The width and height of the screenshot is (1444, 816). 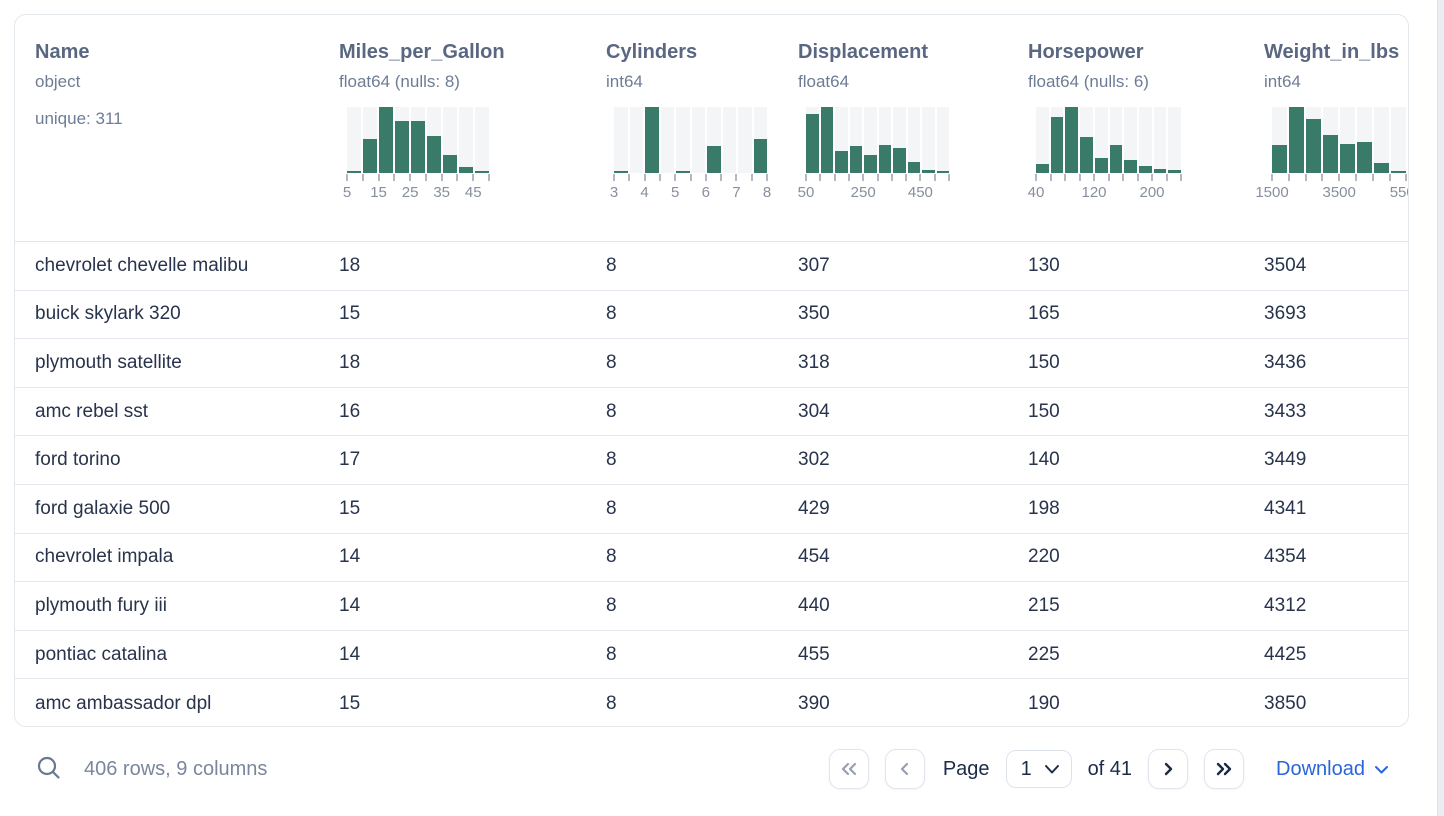 What do you see at coordinates (108, 314) in the screenshot?
I see `table-cell: buick skylark 320` at bounding box center [108, 314].